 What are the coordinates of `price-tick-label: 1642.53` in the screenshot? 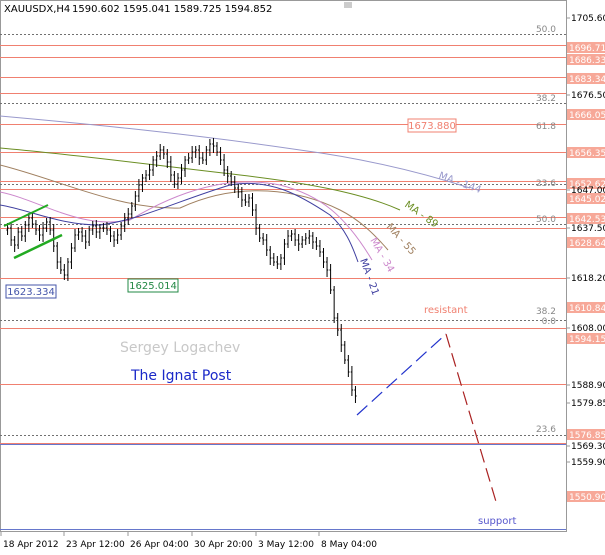 It's located at (587, 220).